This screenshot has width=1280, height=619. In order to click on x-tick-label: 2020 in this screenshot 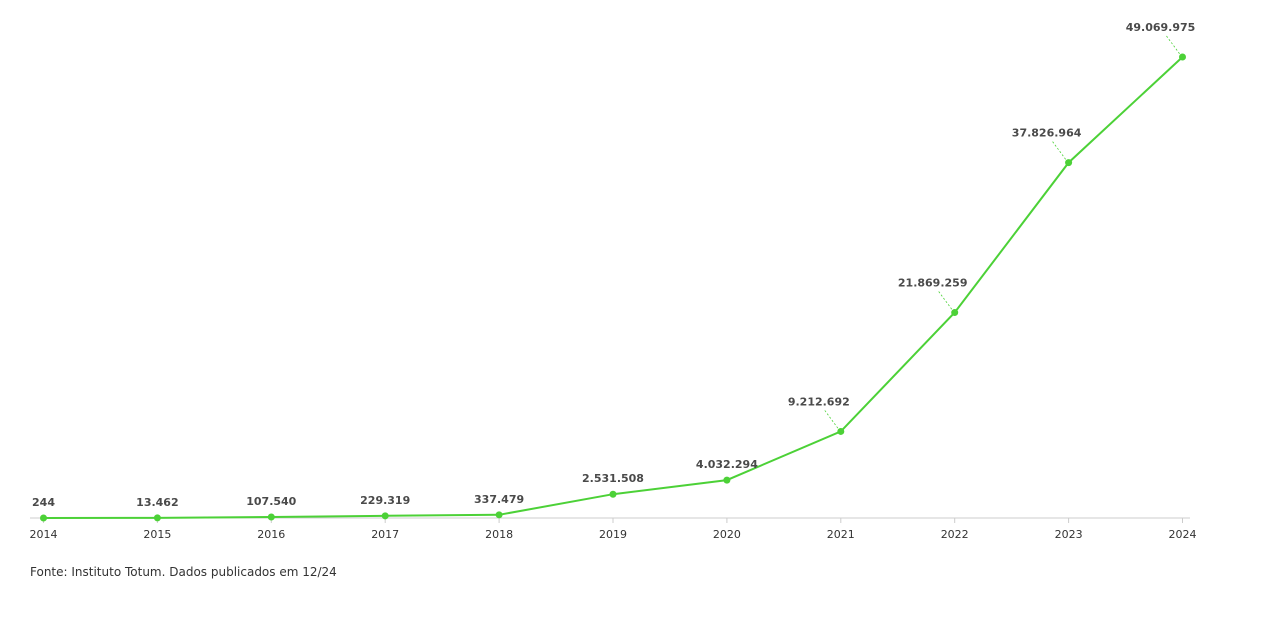, I will do `click(727, 534)`.